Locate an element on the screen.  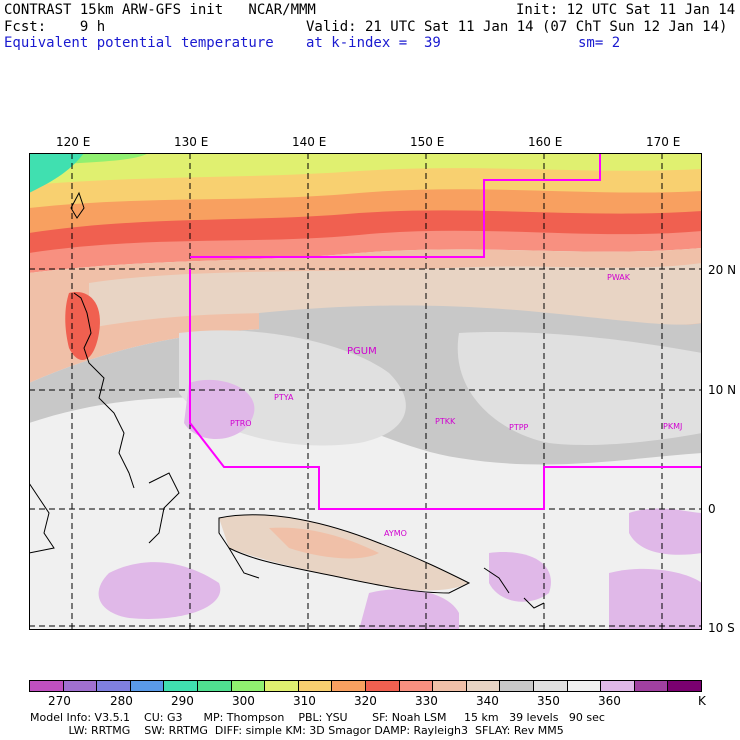
lat-label-10s: 10 S is located at coordinates (721, 628).